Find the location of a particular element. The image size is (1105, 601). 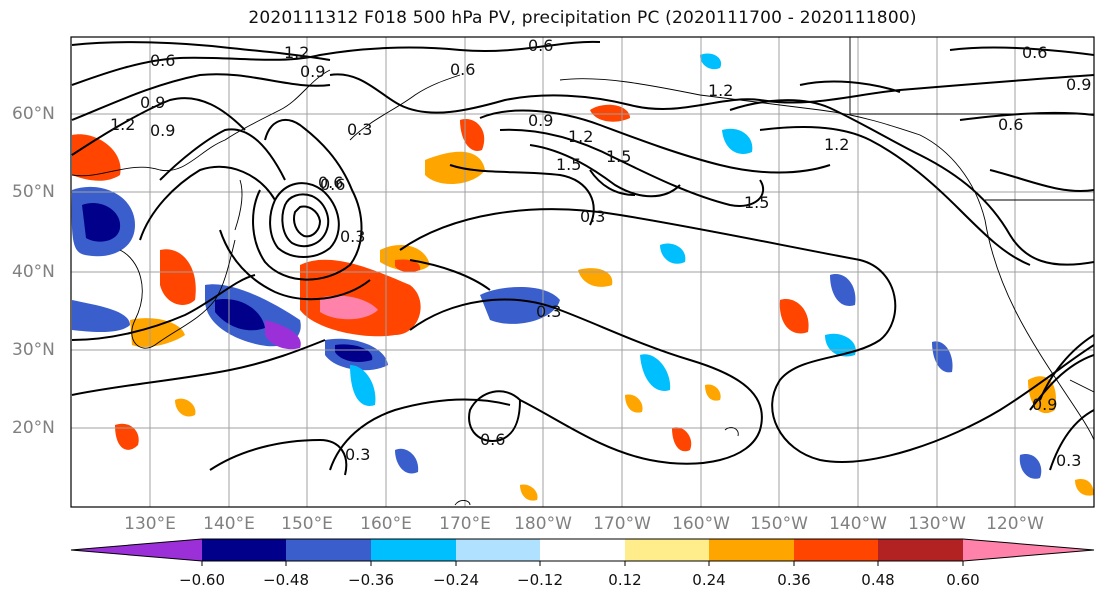

lon-label: 170°W is located at coordinates (622, 524).